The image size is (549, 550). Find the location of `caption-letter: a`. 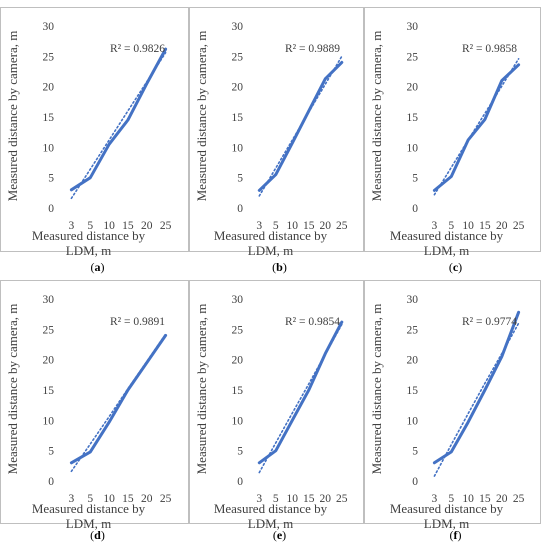

caption-letter: a is located at coordinates (98, 267).